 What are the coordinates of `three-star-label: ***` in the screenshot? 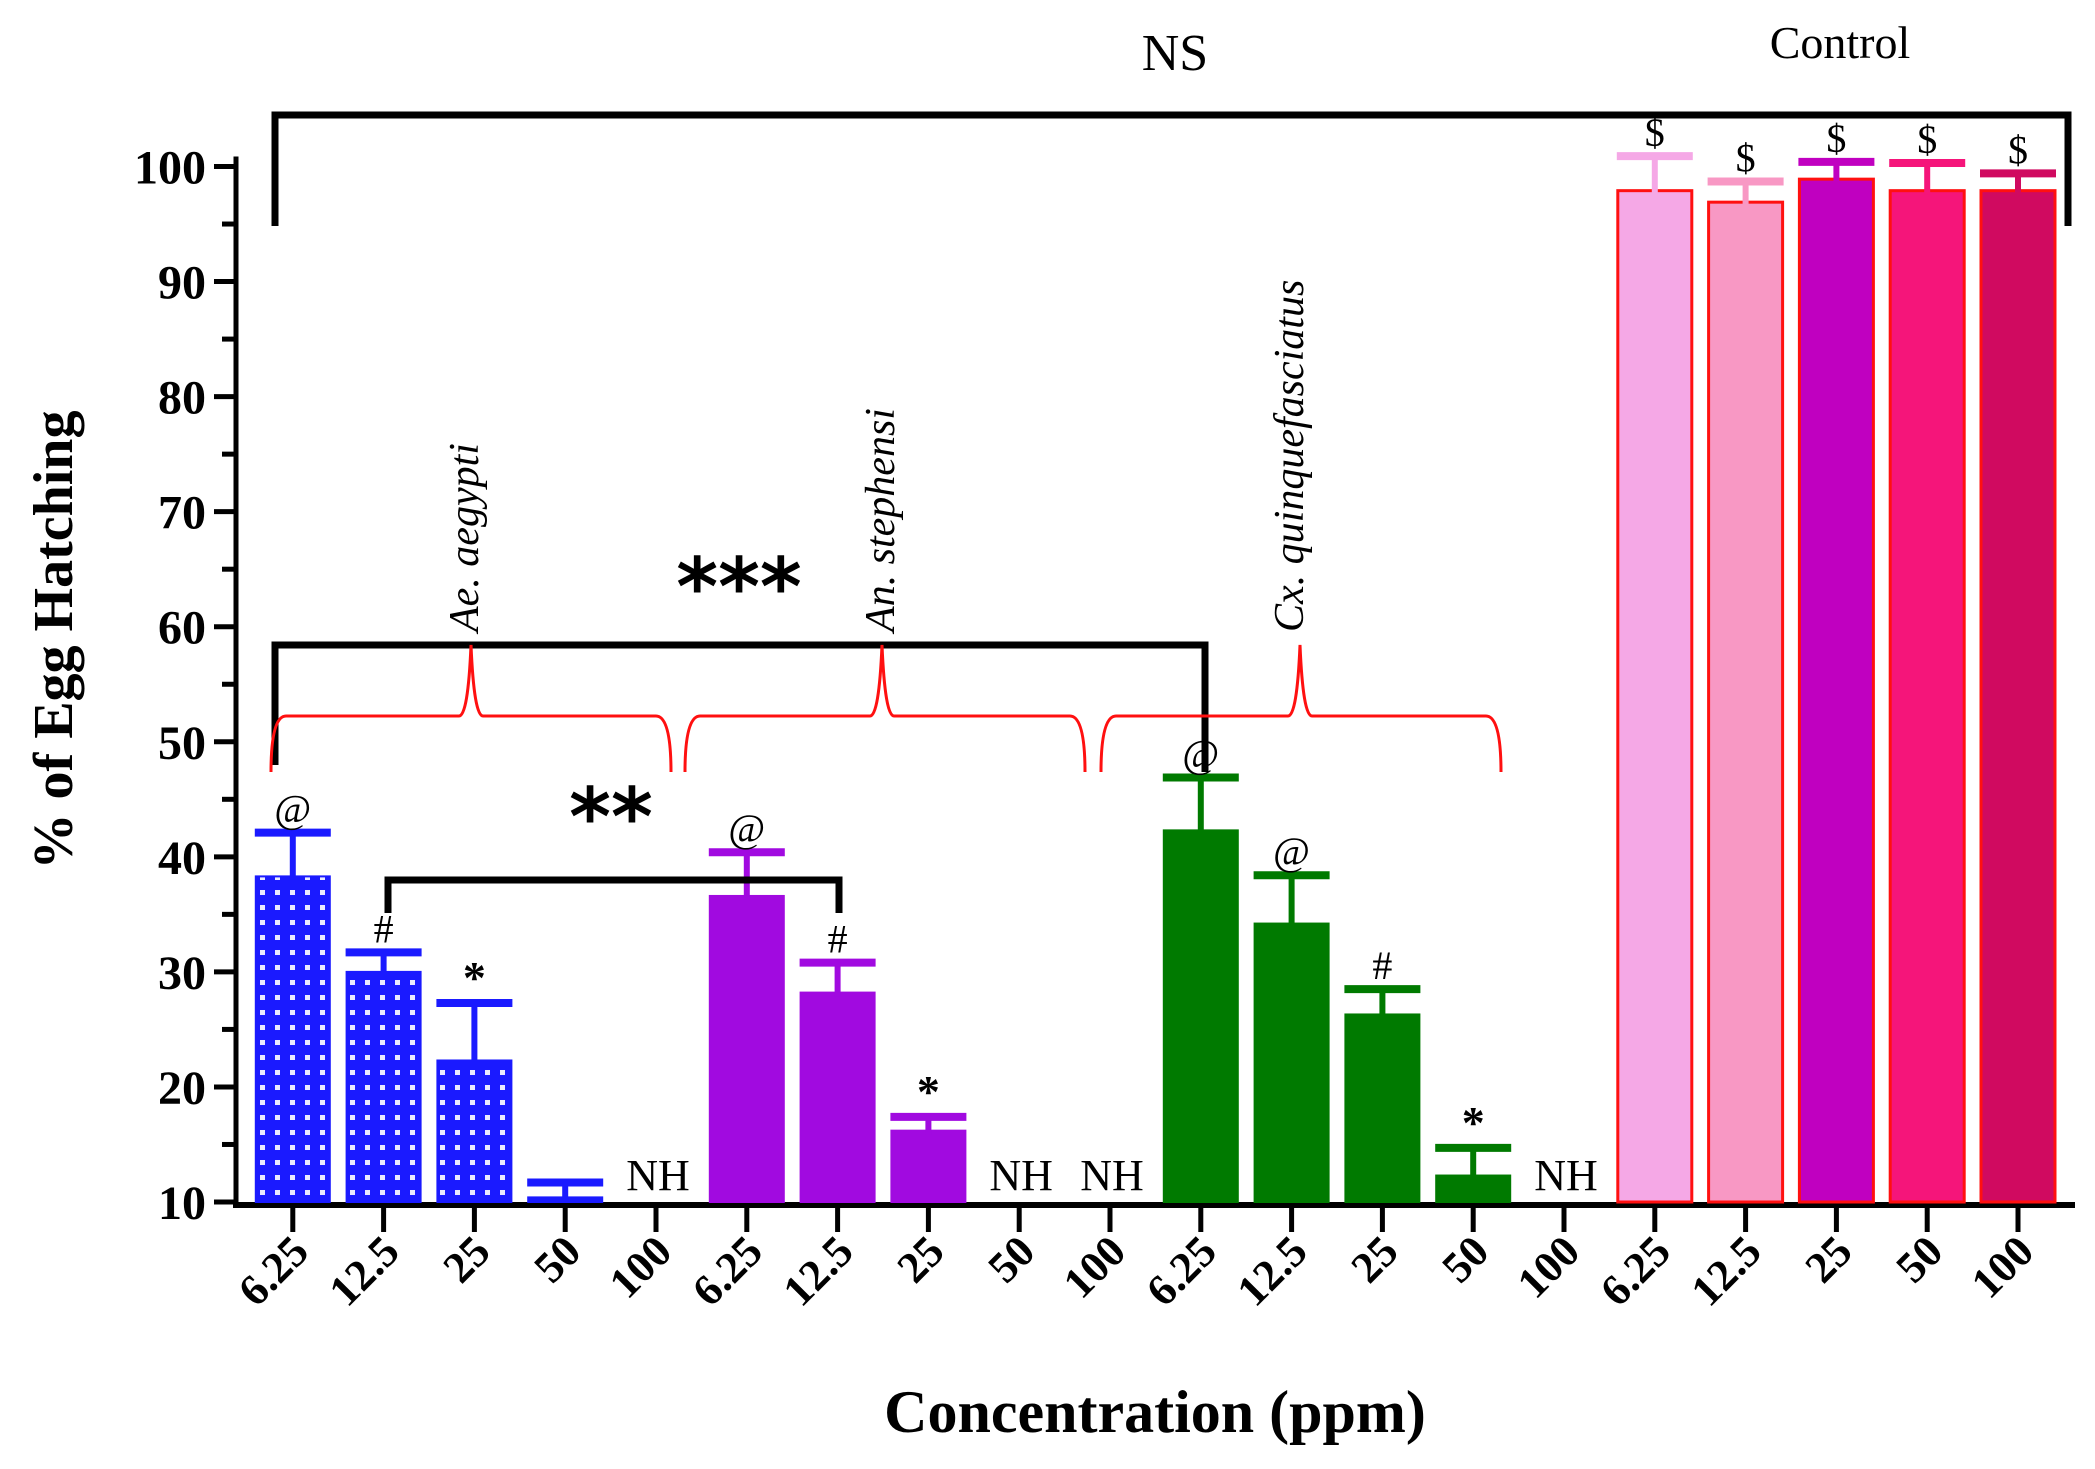 It's located at (739, 587).